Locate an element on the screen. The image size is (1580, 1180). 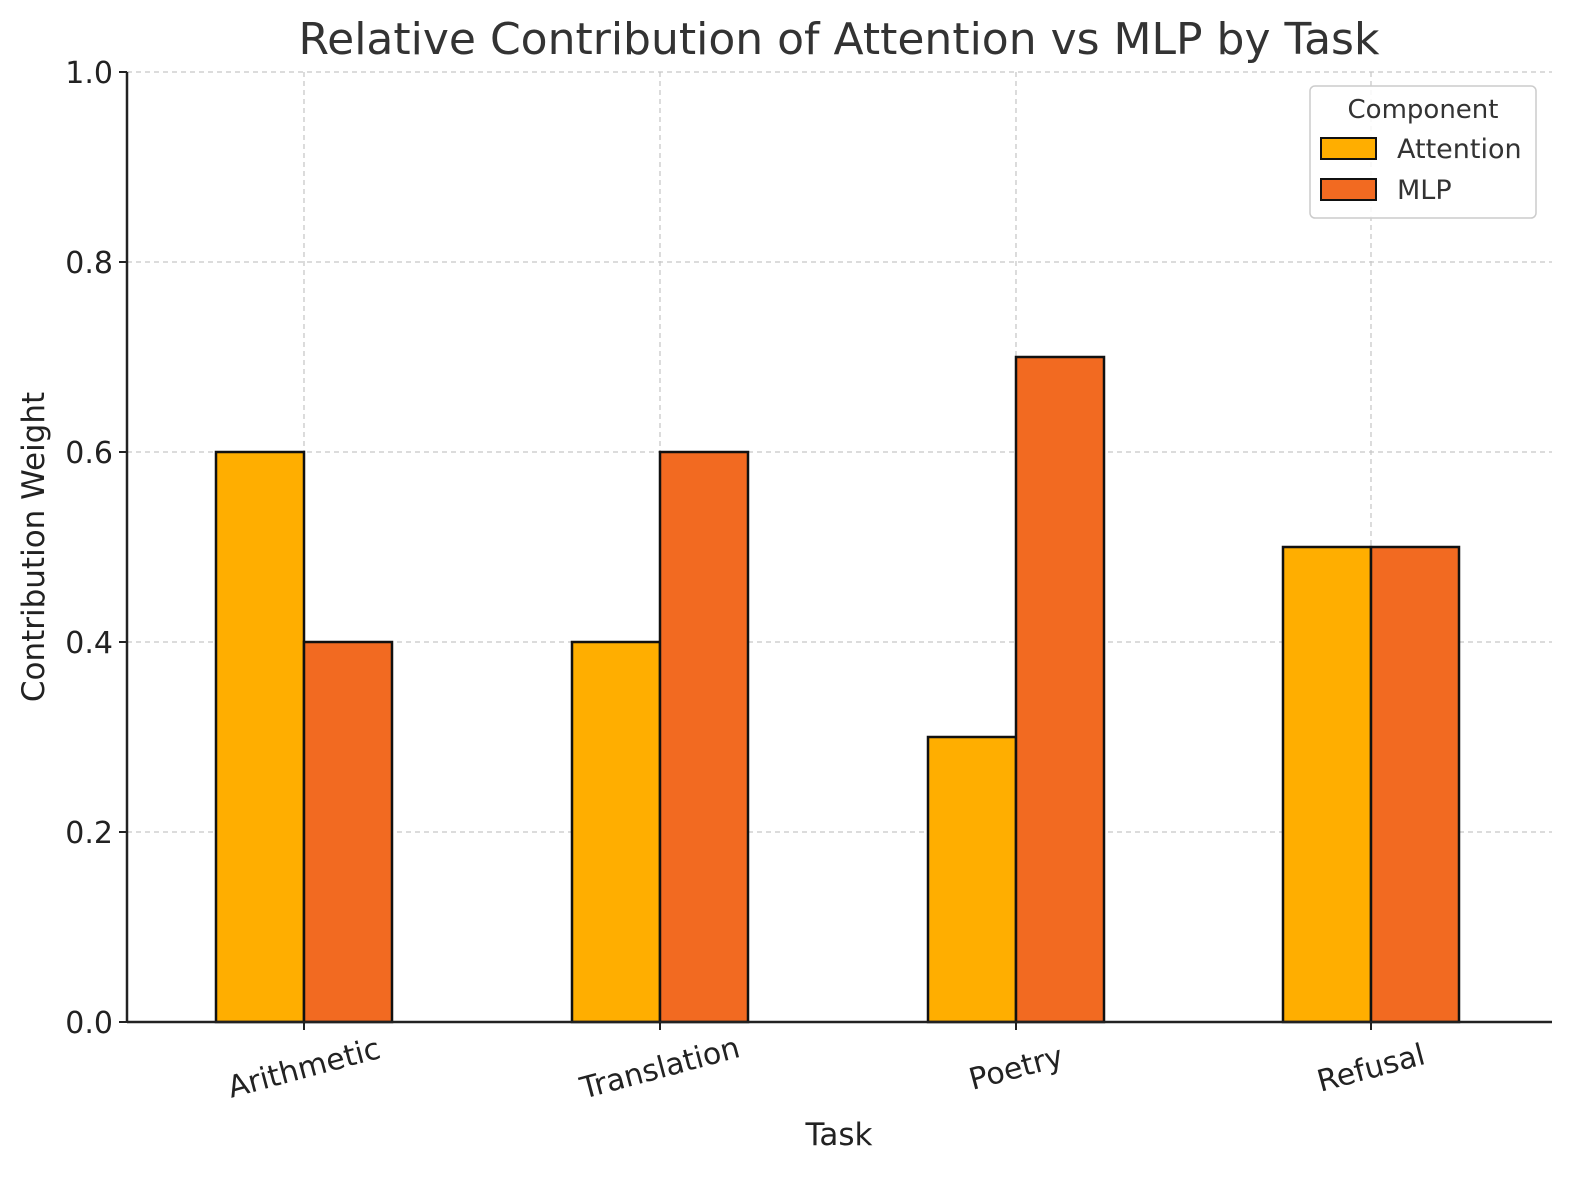
legend-label-attention: Attention is located at coordinates (1459, 149).